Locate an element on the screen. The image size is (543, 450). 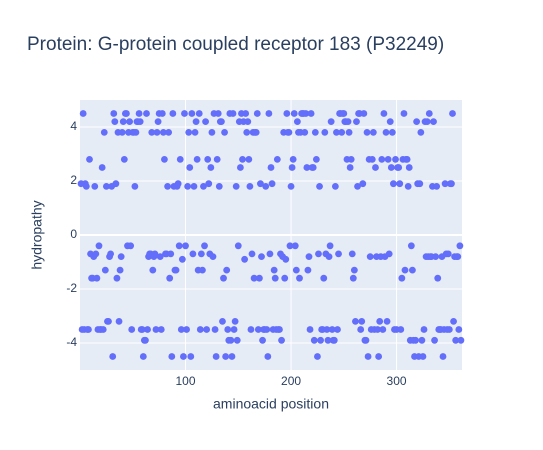
x-tick-label: 100 is located at coordinates (186, 381).